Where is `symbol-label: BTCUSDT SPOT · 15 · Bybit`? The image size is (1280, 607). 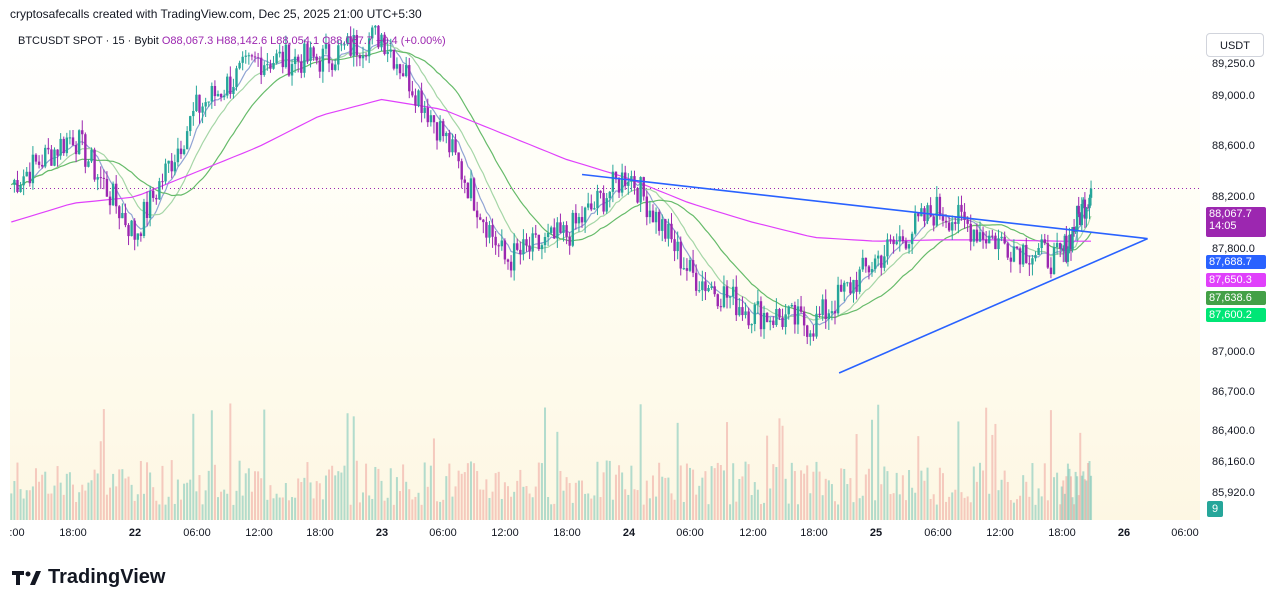 symbol-label: BTCUSDT SPOT · 15 · Bybit is located at coordinates (88, 41).